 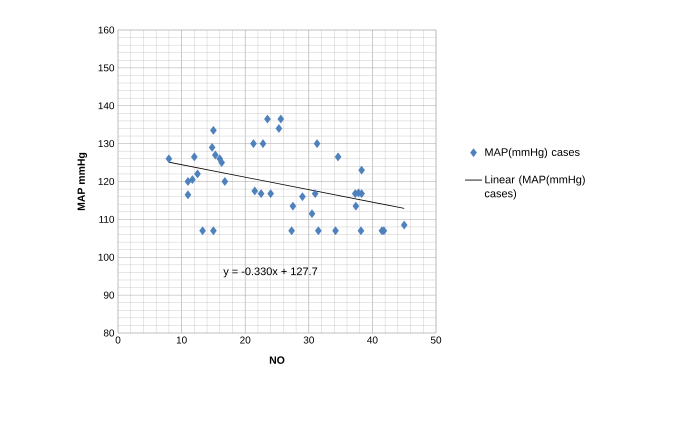 I want to click on y-tick-label: 80, so click(x=109, y=333).